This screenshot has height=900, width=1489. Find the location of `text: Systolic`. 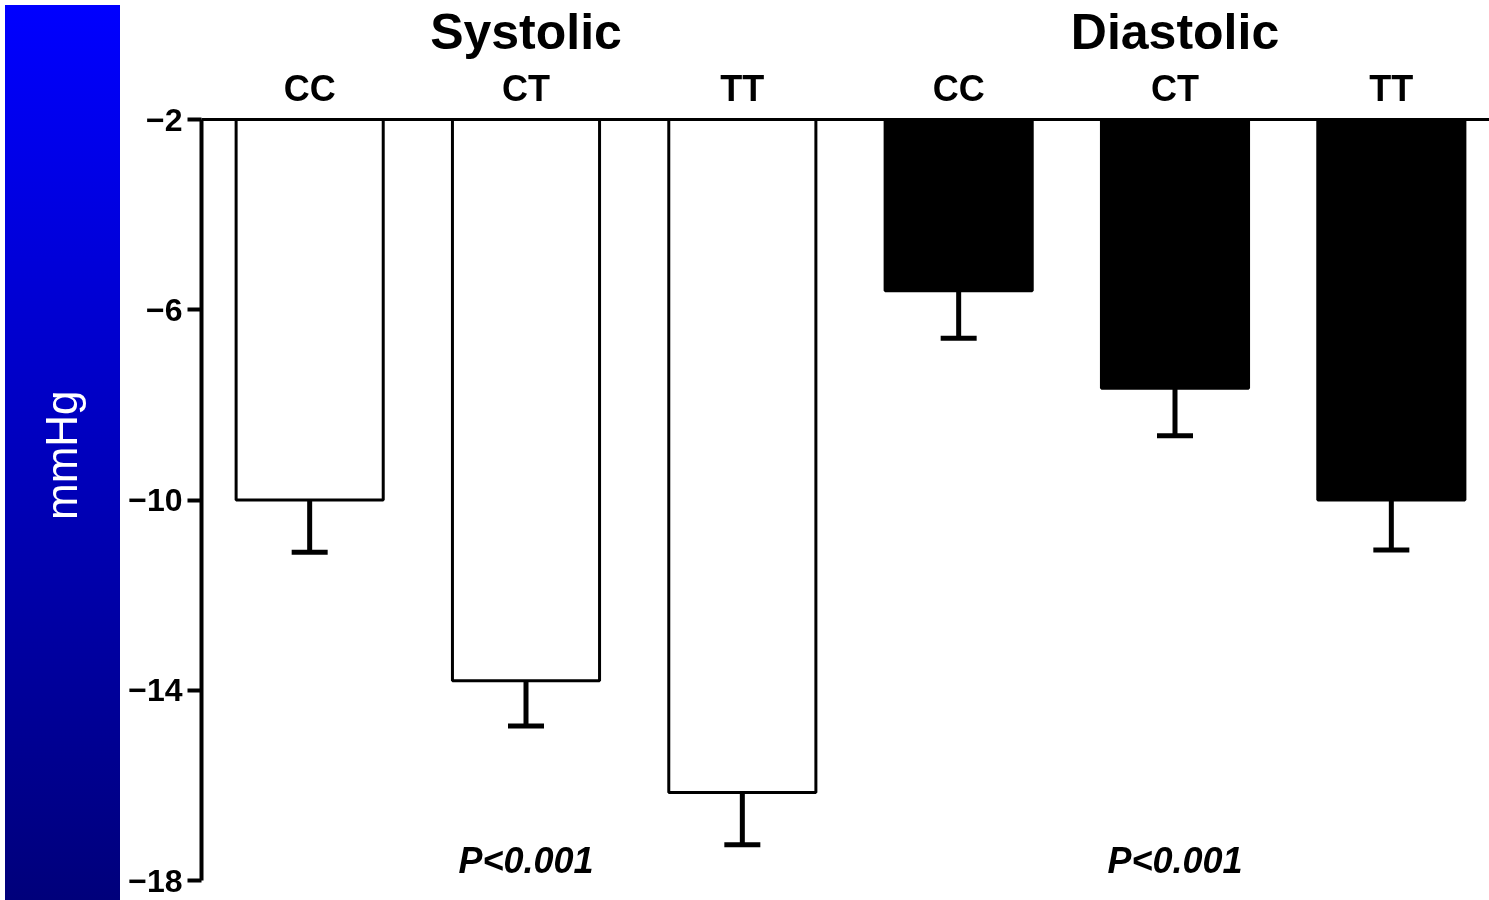

text: Systolic is located at coordinates (526, 31).